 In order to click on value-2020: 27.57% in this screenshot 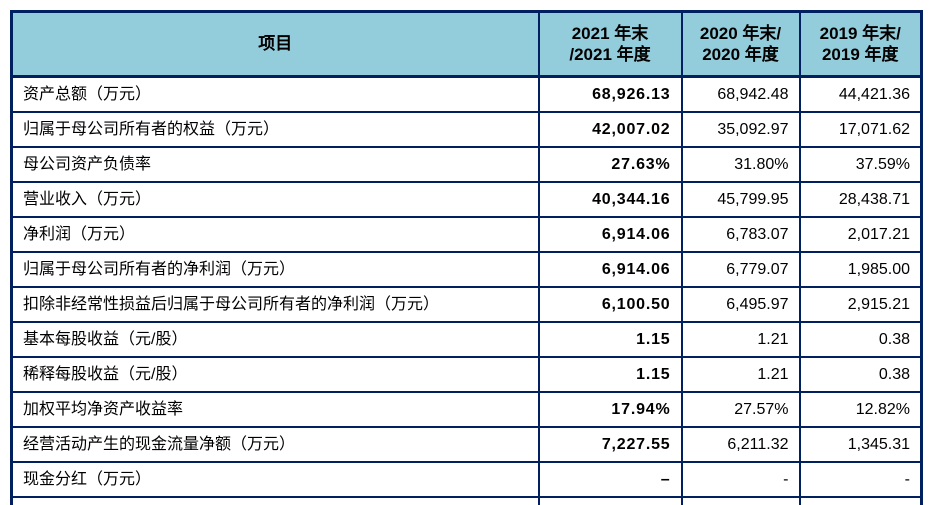, I will do `click(740, 409)`.